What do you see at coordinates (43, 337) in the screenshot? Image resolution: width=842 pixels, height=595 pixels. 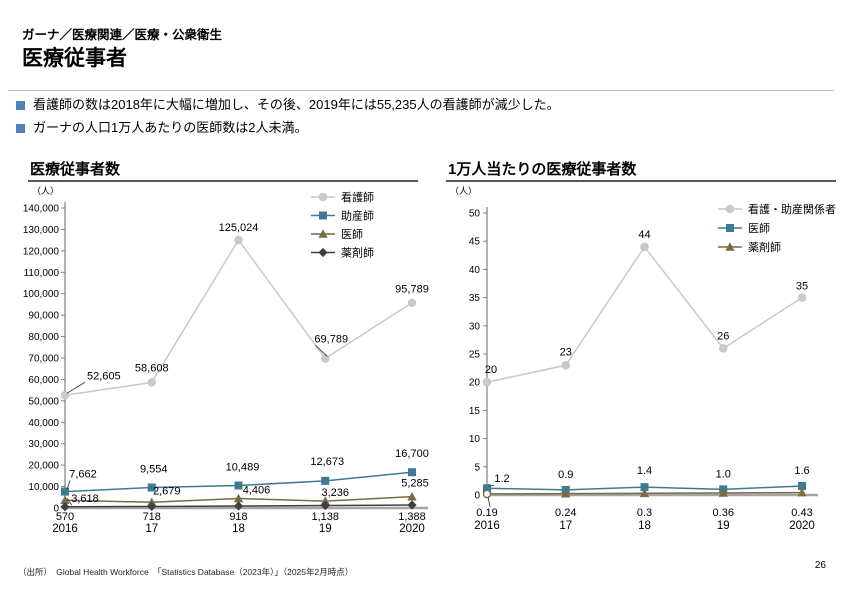 I see `y-tick-label: 80,000` at bounding box center [43, 337].